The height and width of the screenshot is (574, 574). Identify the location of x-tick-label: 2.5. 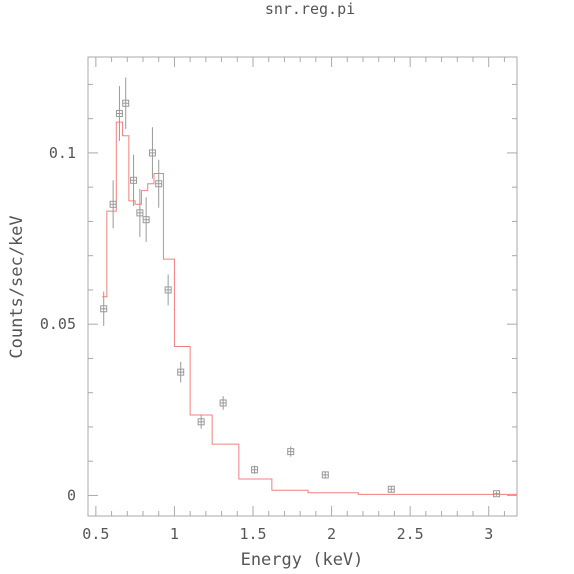
(410, 534).